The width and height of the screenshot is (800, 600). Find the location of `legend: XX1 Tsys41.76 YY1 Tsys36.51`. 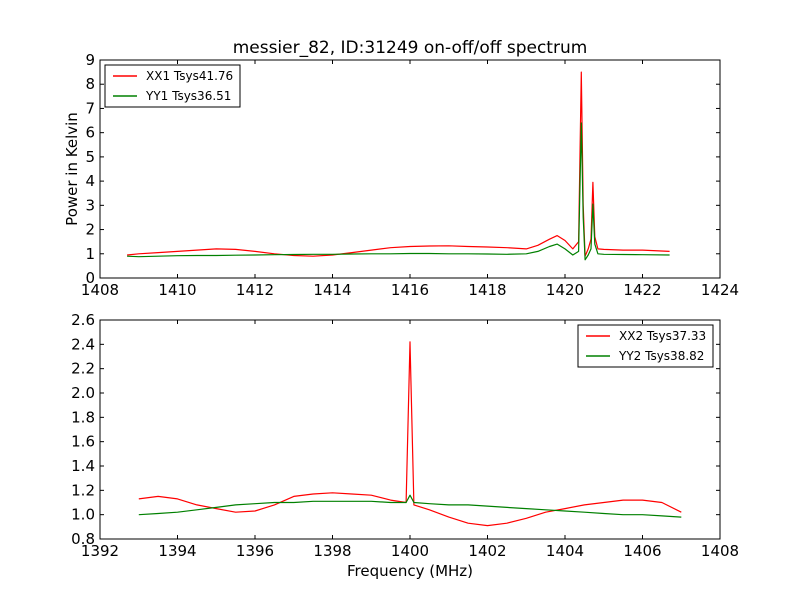

legend: XX1 Tsys41.76 YY1 Tsys36.51 is located at coordinates (172, 86).